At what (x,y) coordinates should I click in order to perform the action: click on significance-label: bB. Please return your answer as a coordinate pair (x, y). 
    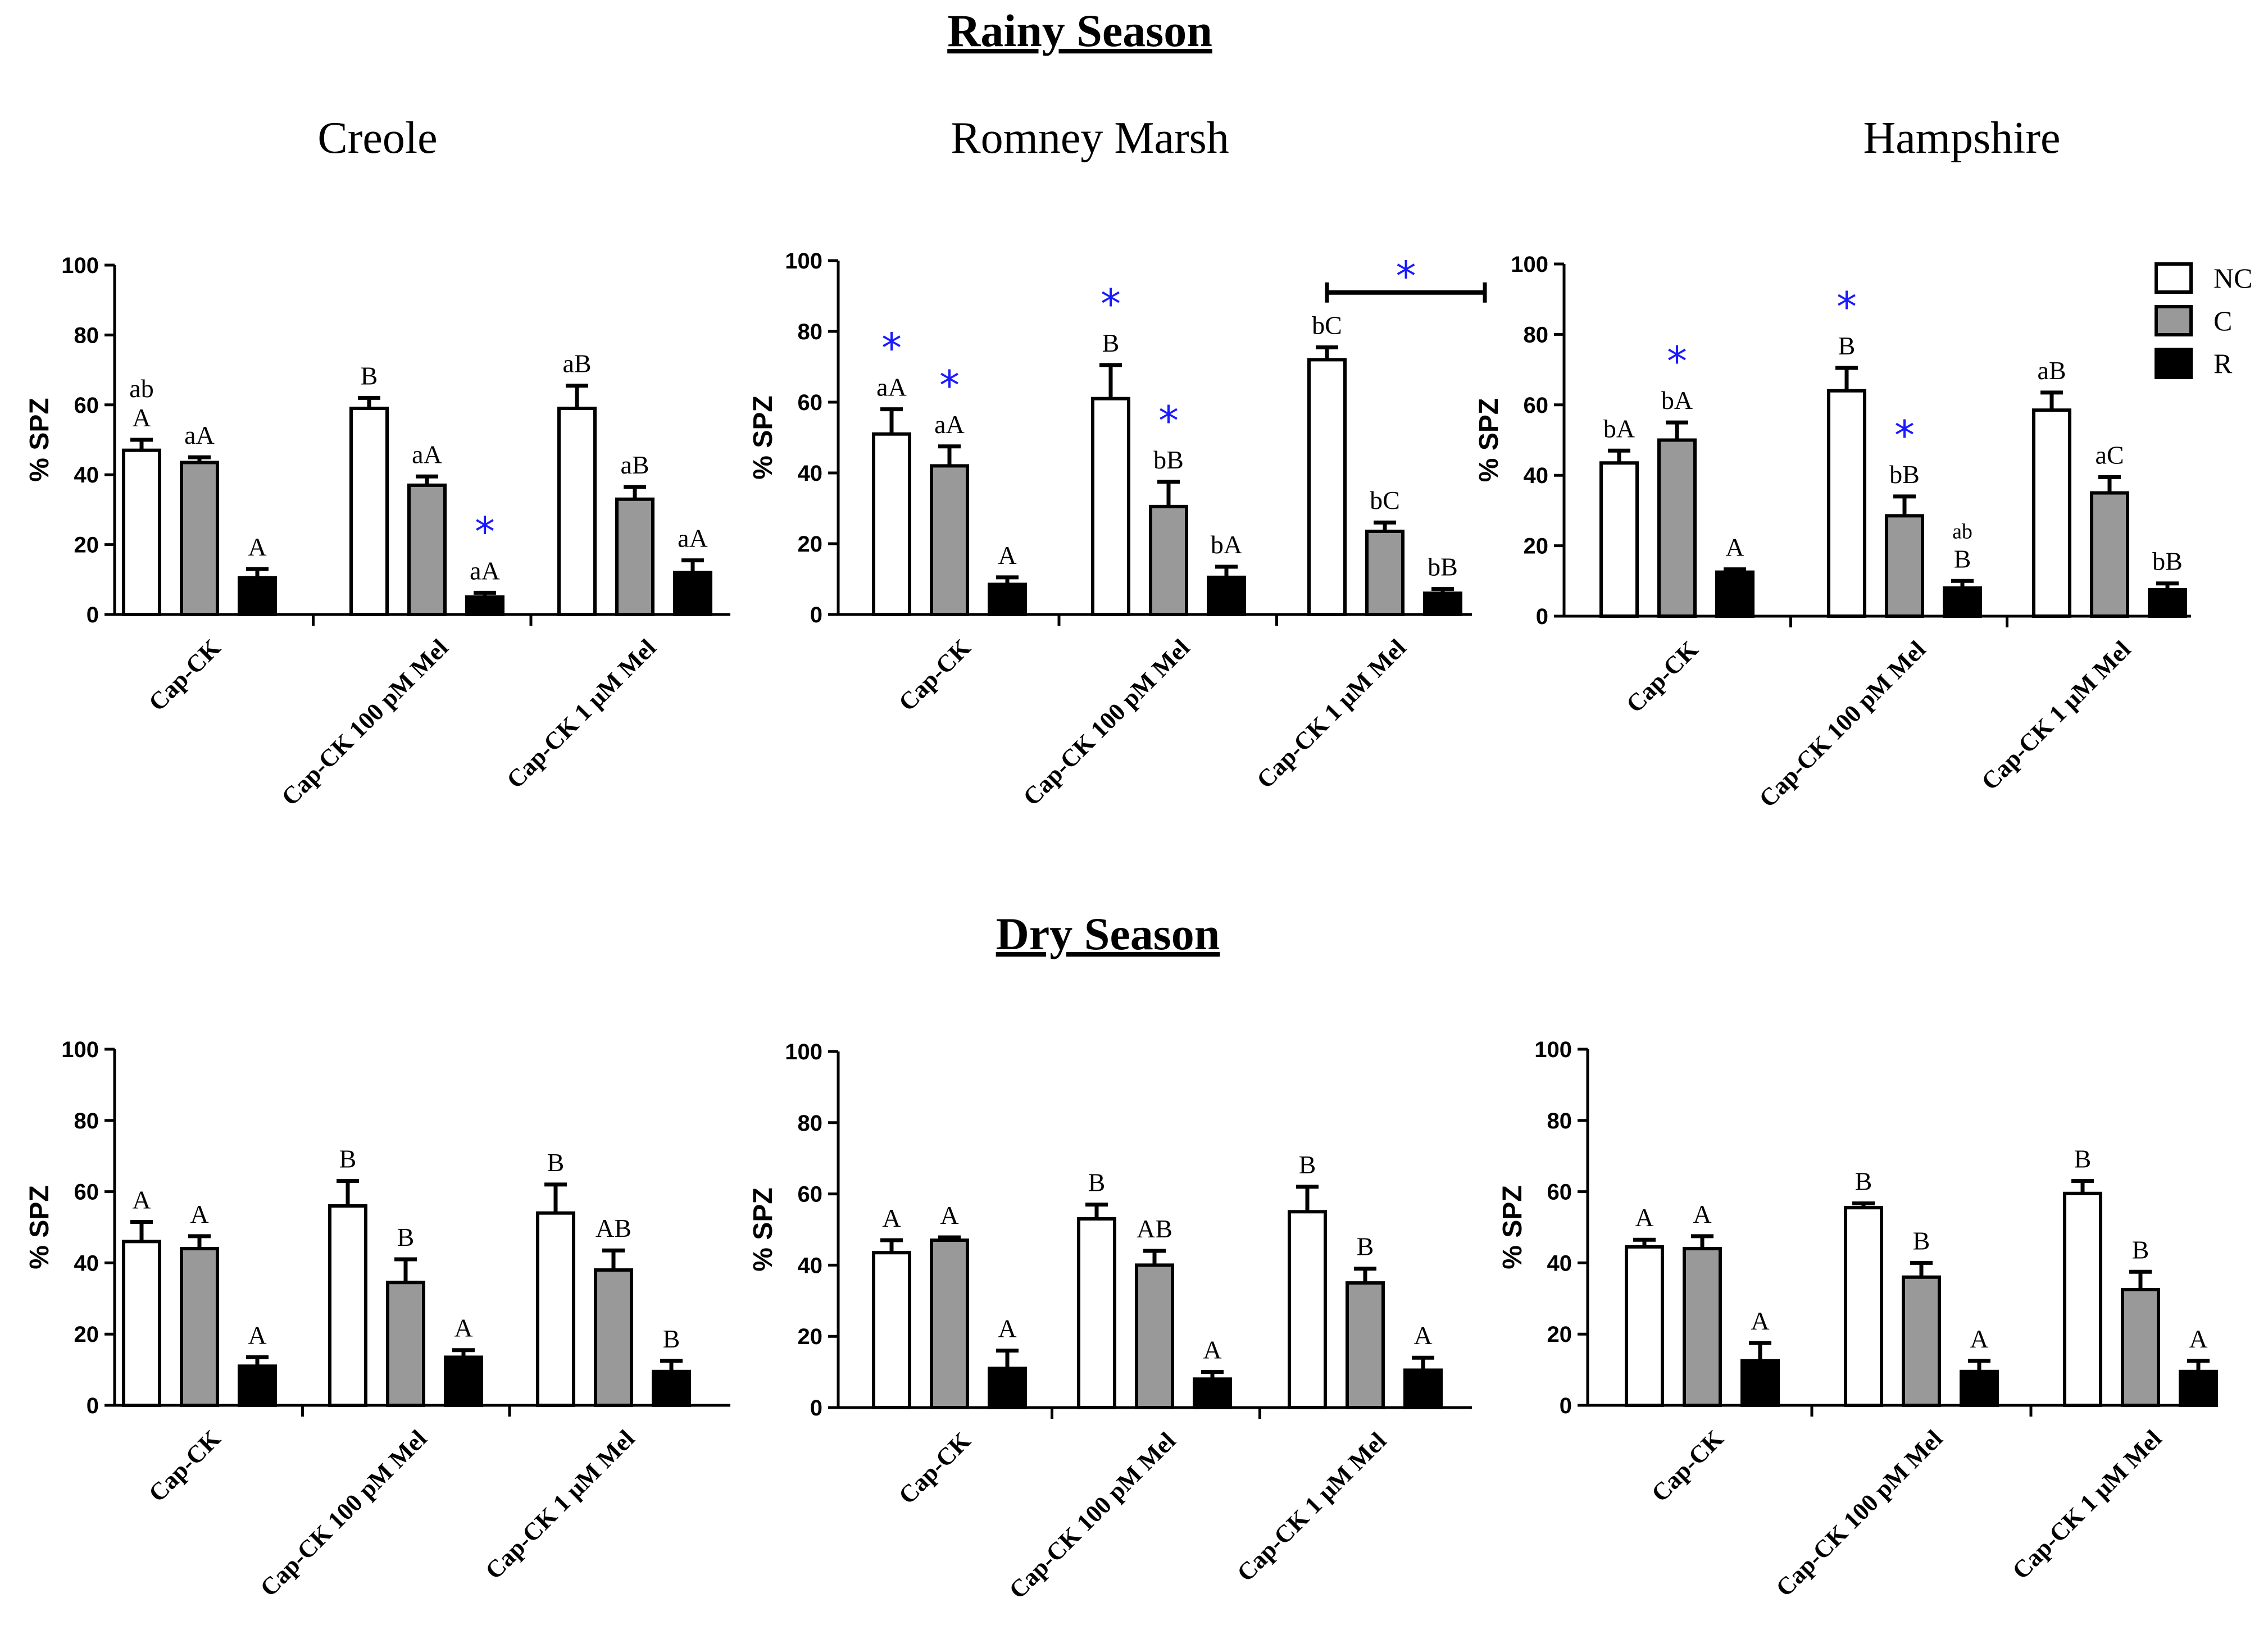
    Looking at the image, I should click on (1443, 567).